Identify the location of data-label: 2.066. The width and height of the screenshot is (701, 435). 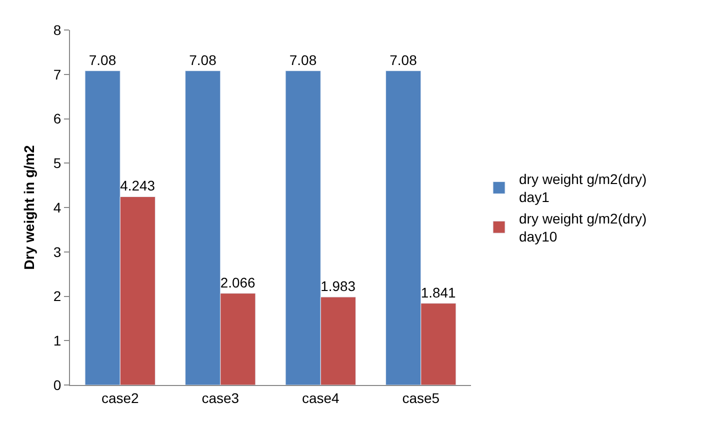
(238, 282).